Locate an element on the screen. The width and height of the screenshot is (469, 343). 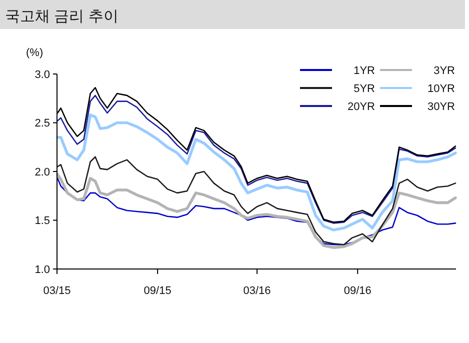
x-tick-label: 03/16 is located at coordinates (257, 291).